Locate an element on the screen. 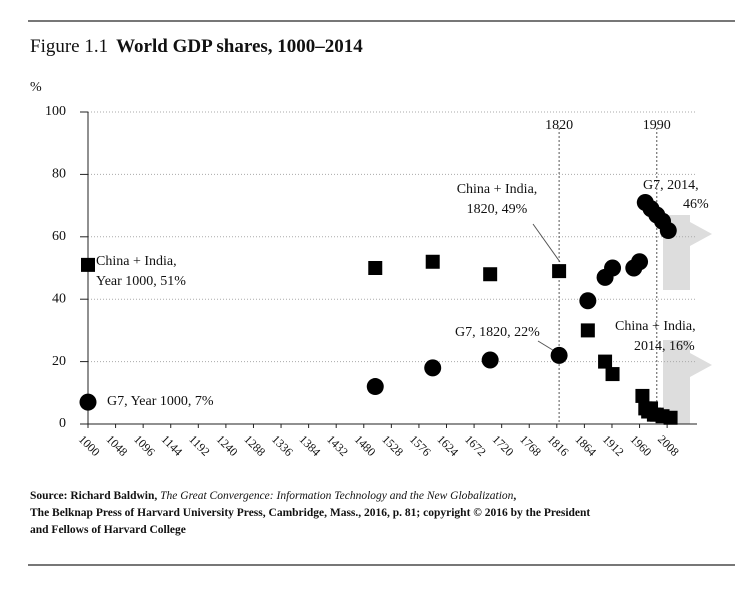  y-tick-label: 100 is located at coordinates (55, 111).